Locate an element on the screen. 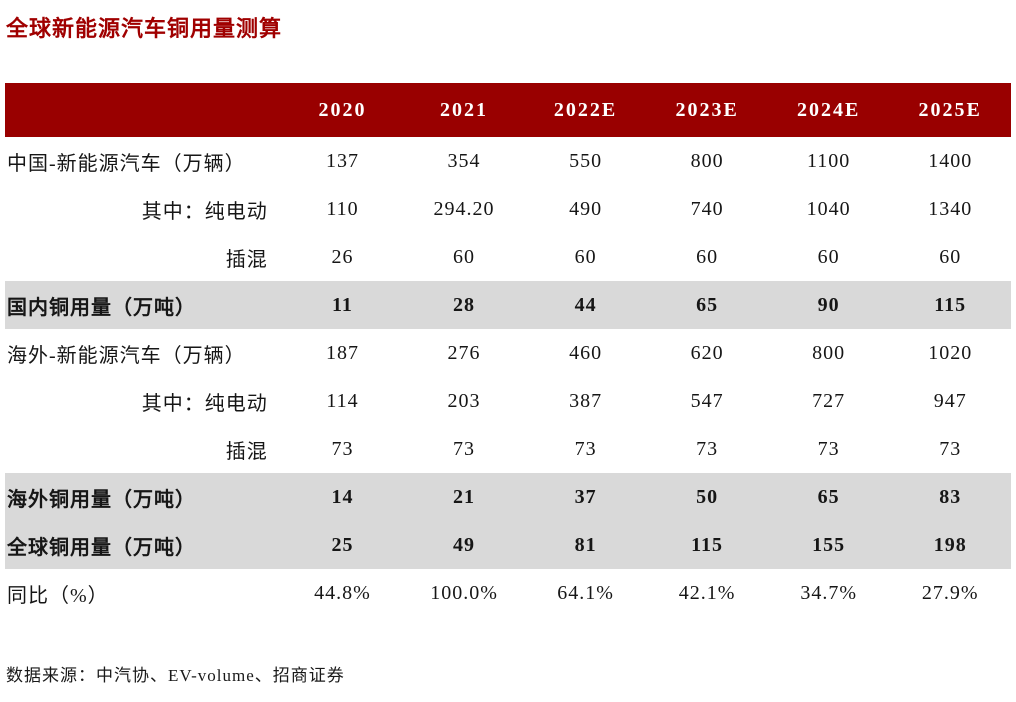 The width and height of the screenshot is (1016, 702). value-cell: 1040 is located at coordinates (828, 209).